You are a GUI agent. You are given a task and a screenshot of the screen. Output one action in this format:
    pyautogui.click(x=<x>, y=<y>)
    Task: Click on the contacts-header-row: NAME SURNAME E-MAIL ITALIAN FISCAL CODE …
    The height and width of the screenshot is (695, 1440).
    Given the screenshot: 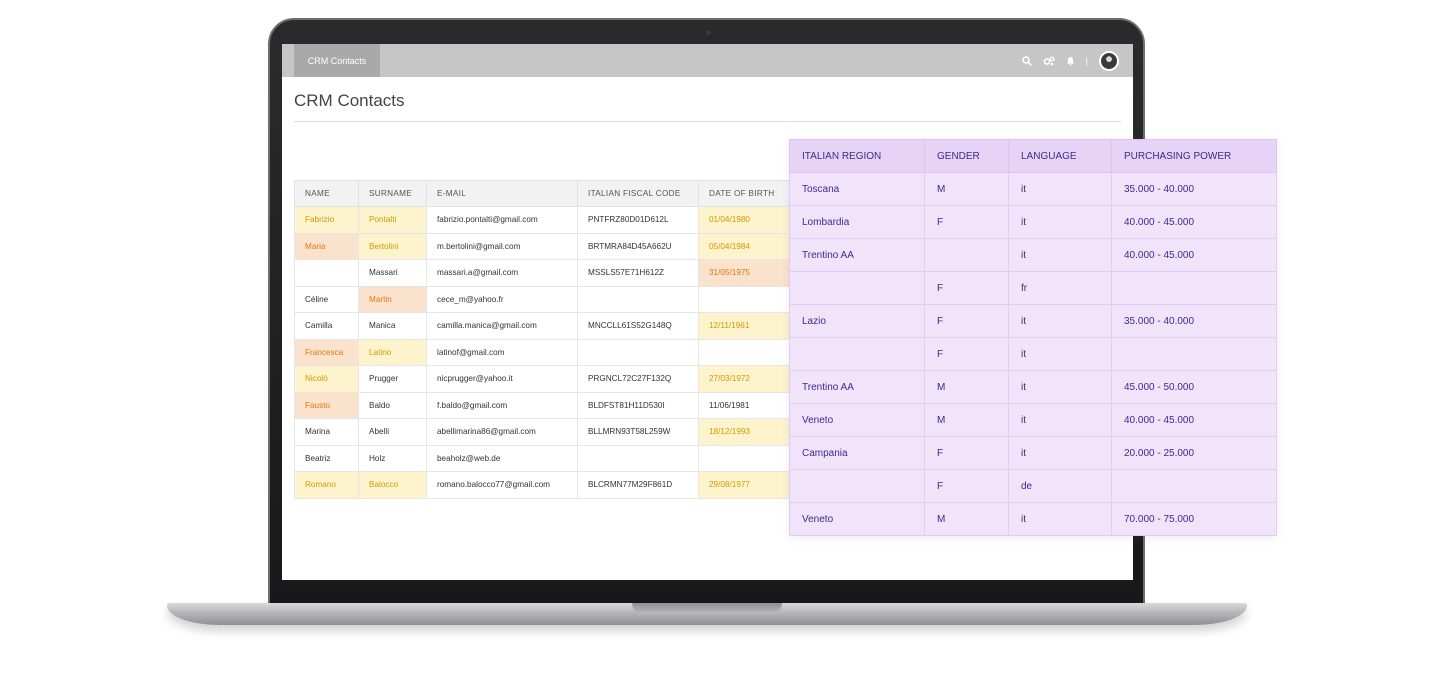 What is the action you would take?
    pyautogui.click(x=544, y=193)
    